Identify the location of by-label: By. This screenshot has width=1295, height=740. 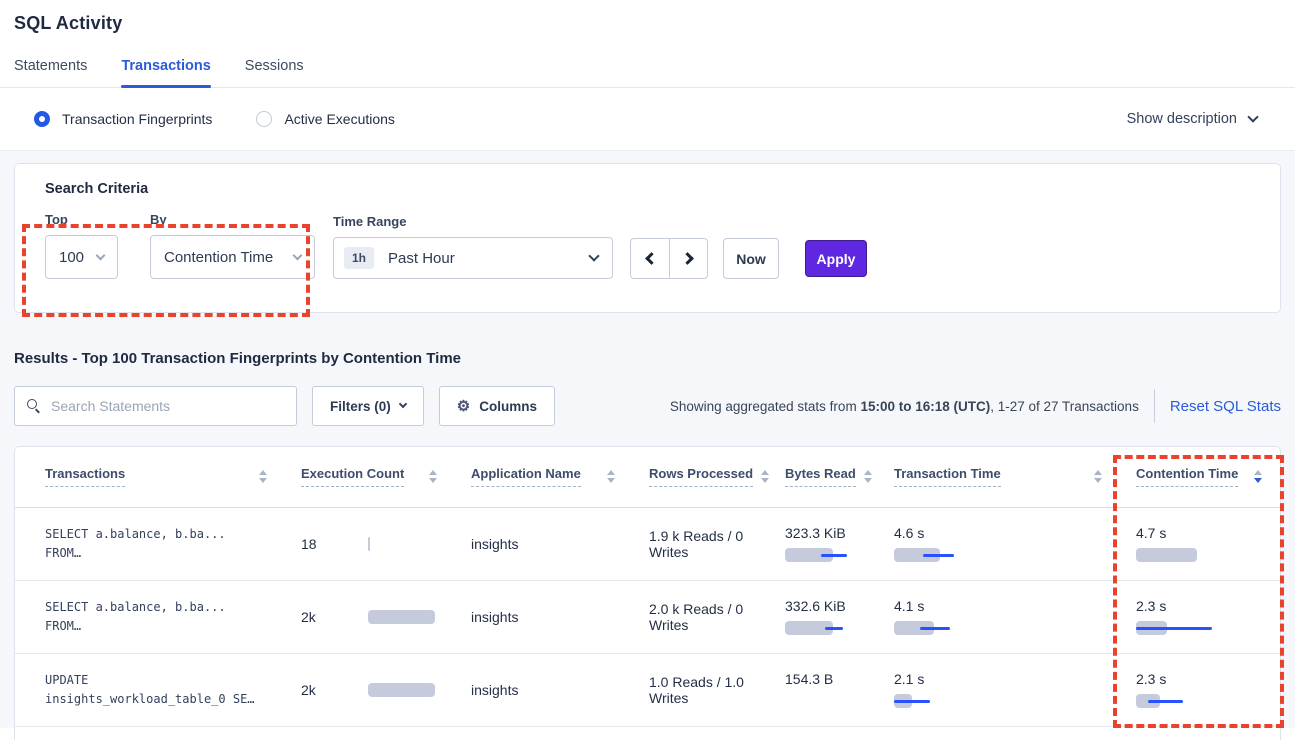
(158, 219).